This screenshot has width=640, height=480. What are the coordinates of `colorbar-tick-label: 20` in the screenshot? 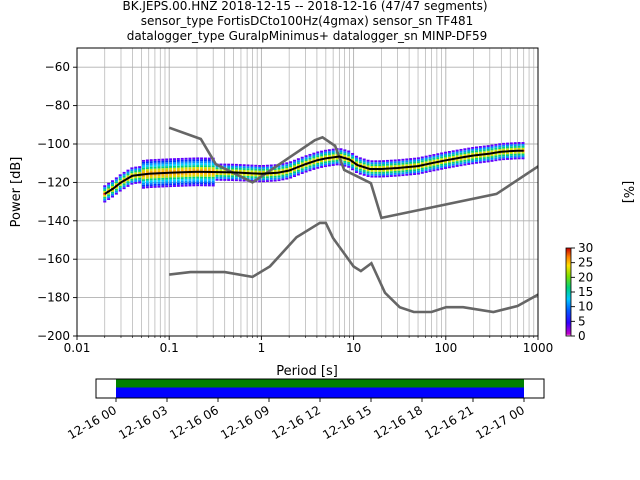 It's located at (585, 277).